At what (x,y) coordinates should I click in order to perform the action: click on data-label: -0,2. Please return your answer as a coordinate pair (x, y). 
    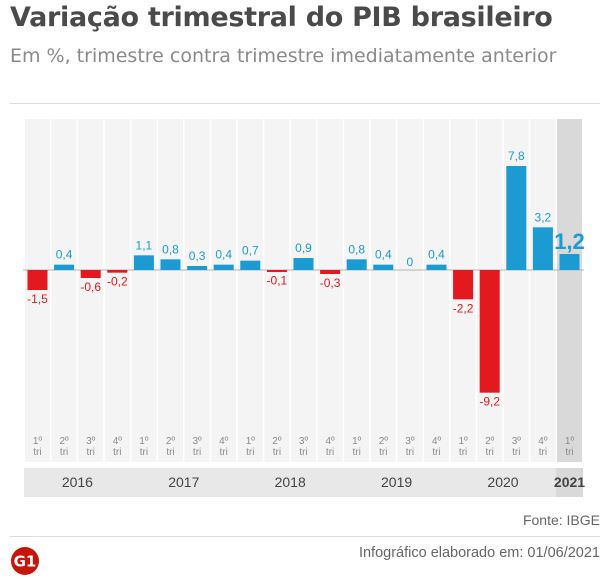
    Looking at the image, I should click on (117, 282).